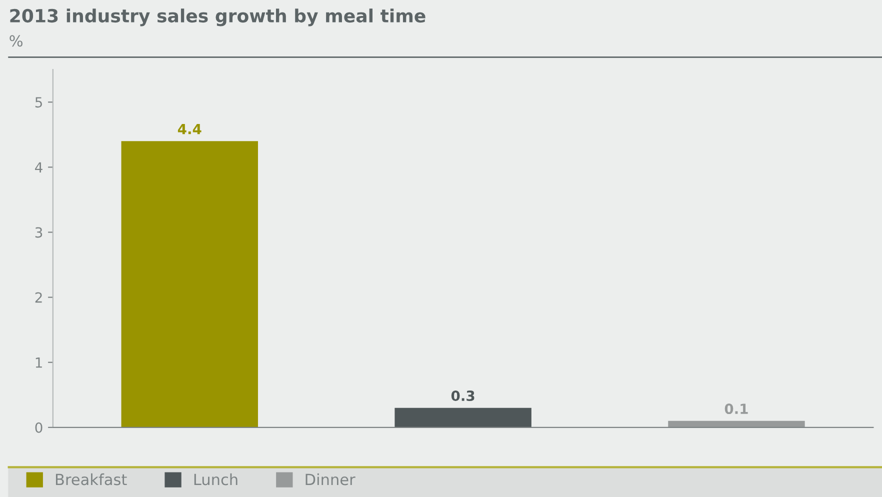 The image size is (882, 497). I want to click on y-tick-label: 3, so click(38, 232).